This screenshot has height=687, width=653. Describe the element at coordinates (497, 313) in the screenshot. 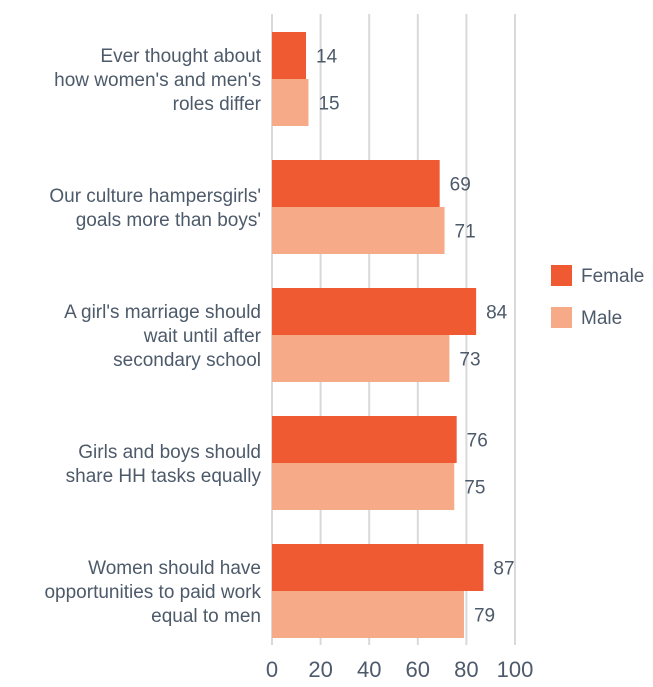

I see `value-label-female-2: 84` at that location.